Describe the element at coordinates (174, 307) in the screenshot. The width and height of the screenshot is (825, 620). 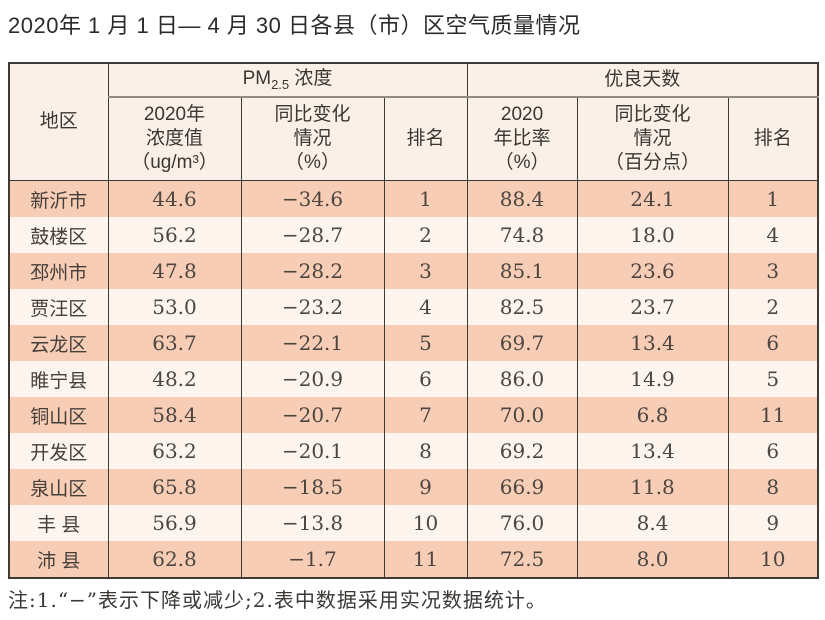
I see `pm25-value-cell: 53.0` at that location.